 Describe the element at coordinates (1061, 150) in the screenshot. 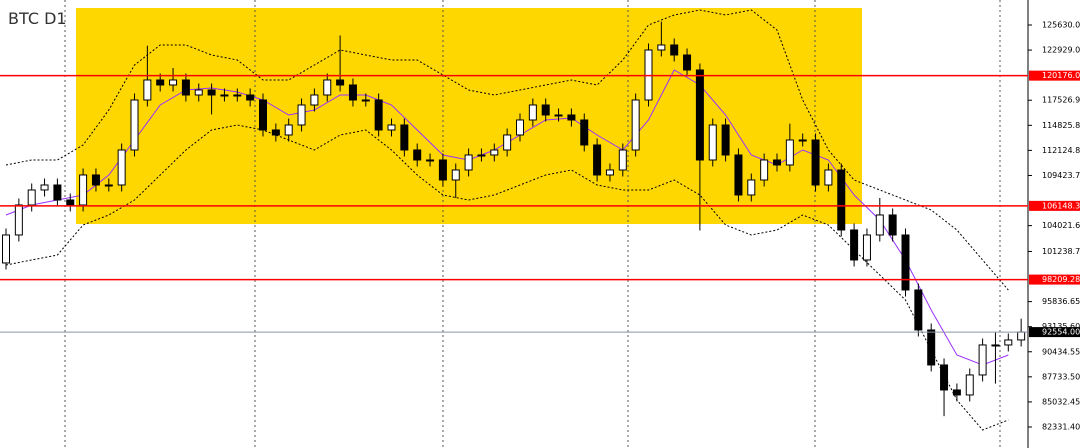

I see `y-tick-label: 112124.80` at that location.